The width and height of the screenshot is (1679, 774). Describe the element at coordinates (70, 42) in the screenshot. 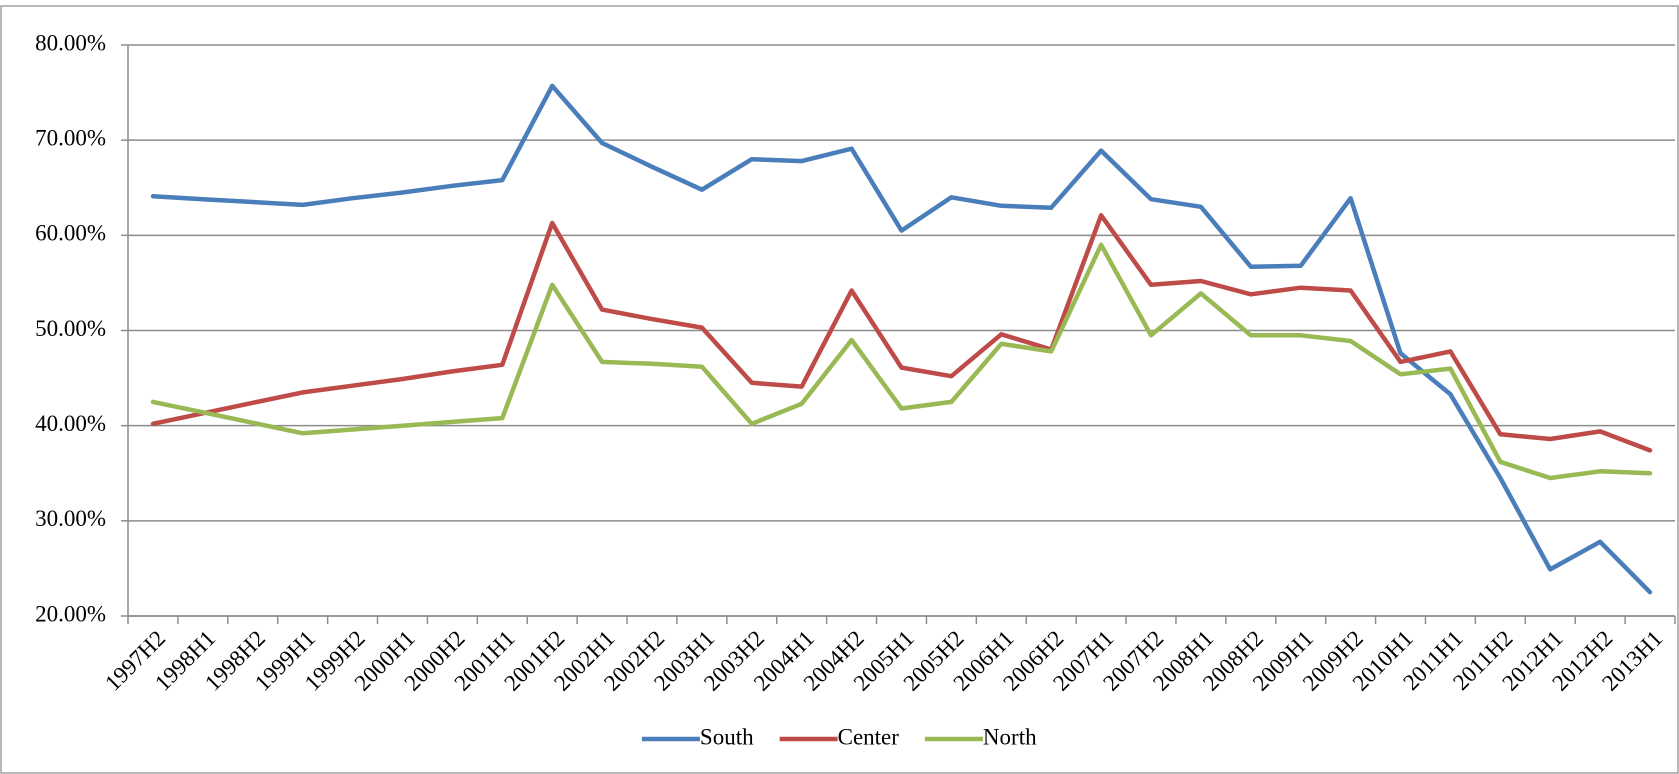

I see `y-tick-label: 80.00%` at that location.